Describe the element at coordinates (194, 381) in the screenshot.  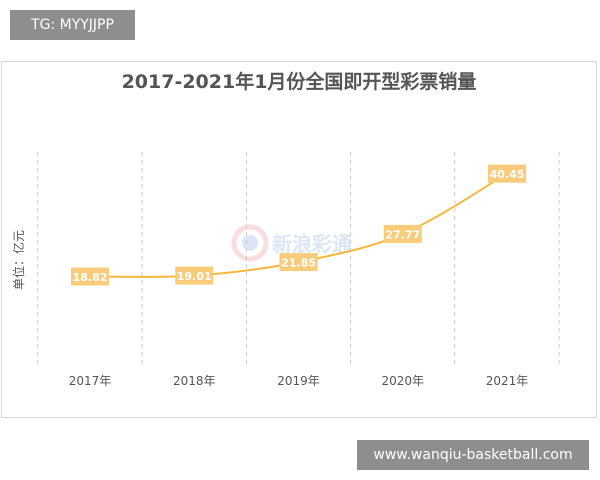
I see `x-tick-label: 2018年` at that location.